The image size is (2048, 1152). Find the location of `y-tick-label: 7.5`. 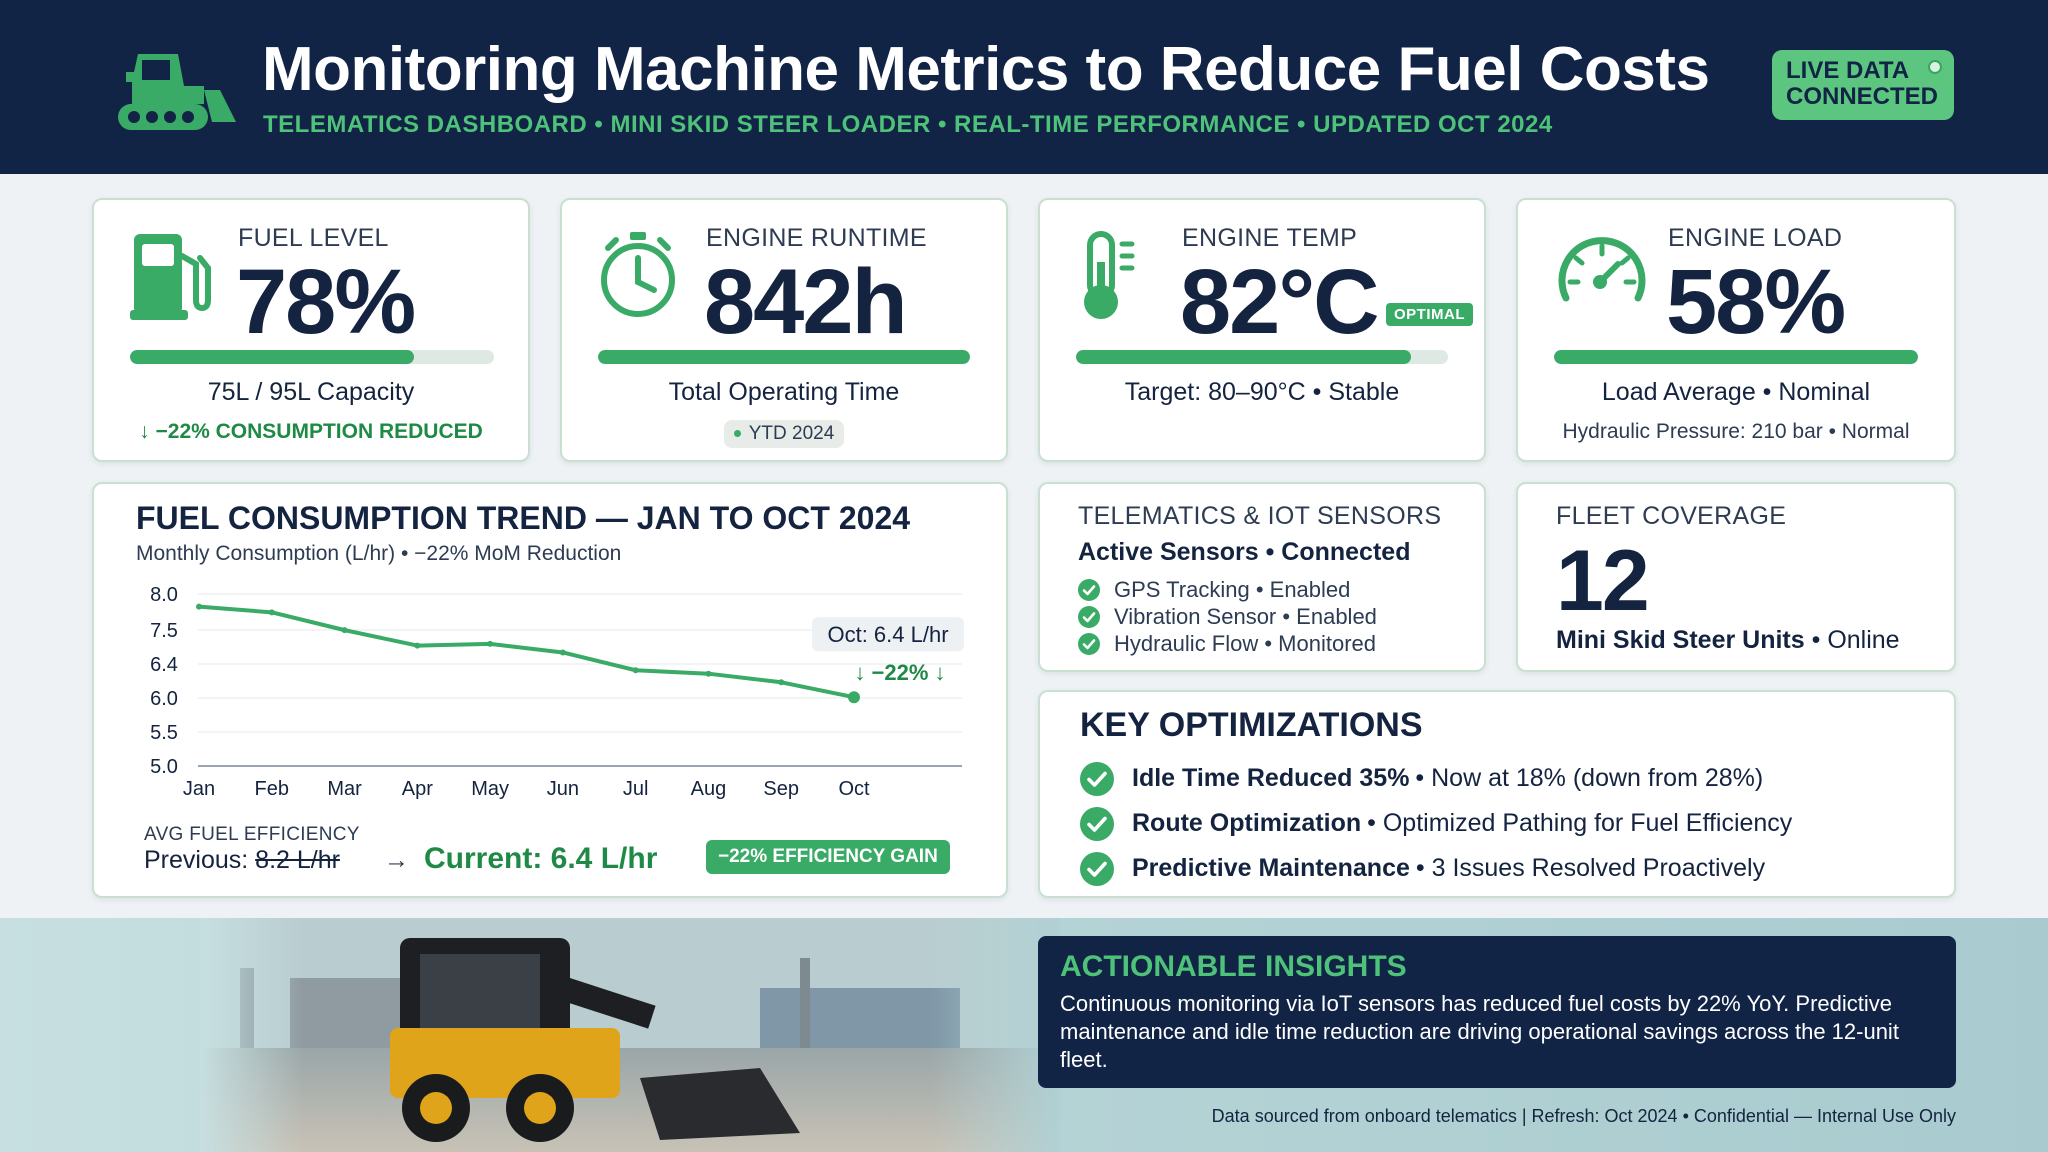

y-tick-label: 7.5 is located at coordinates (164, 631).